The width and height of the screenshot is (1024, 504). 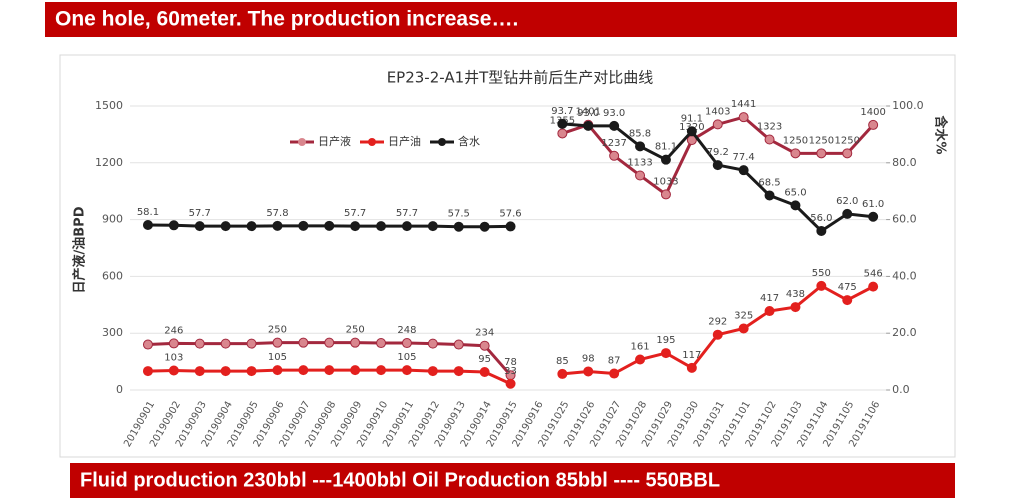 What do you see at coordinates (769, 182) in the screenshot?
I see `data-label: 68.5` at bounding box center [769, 182].